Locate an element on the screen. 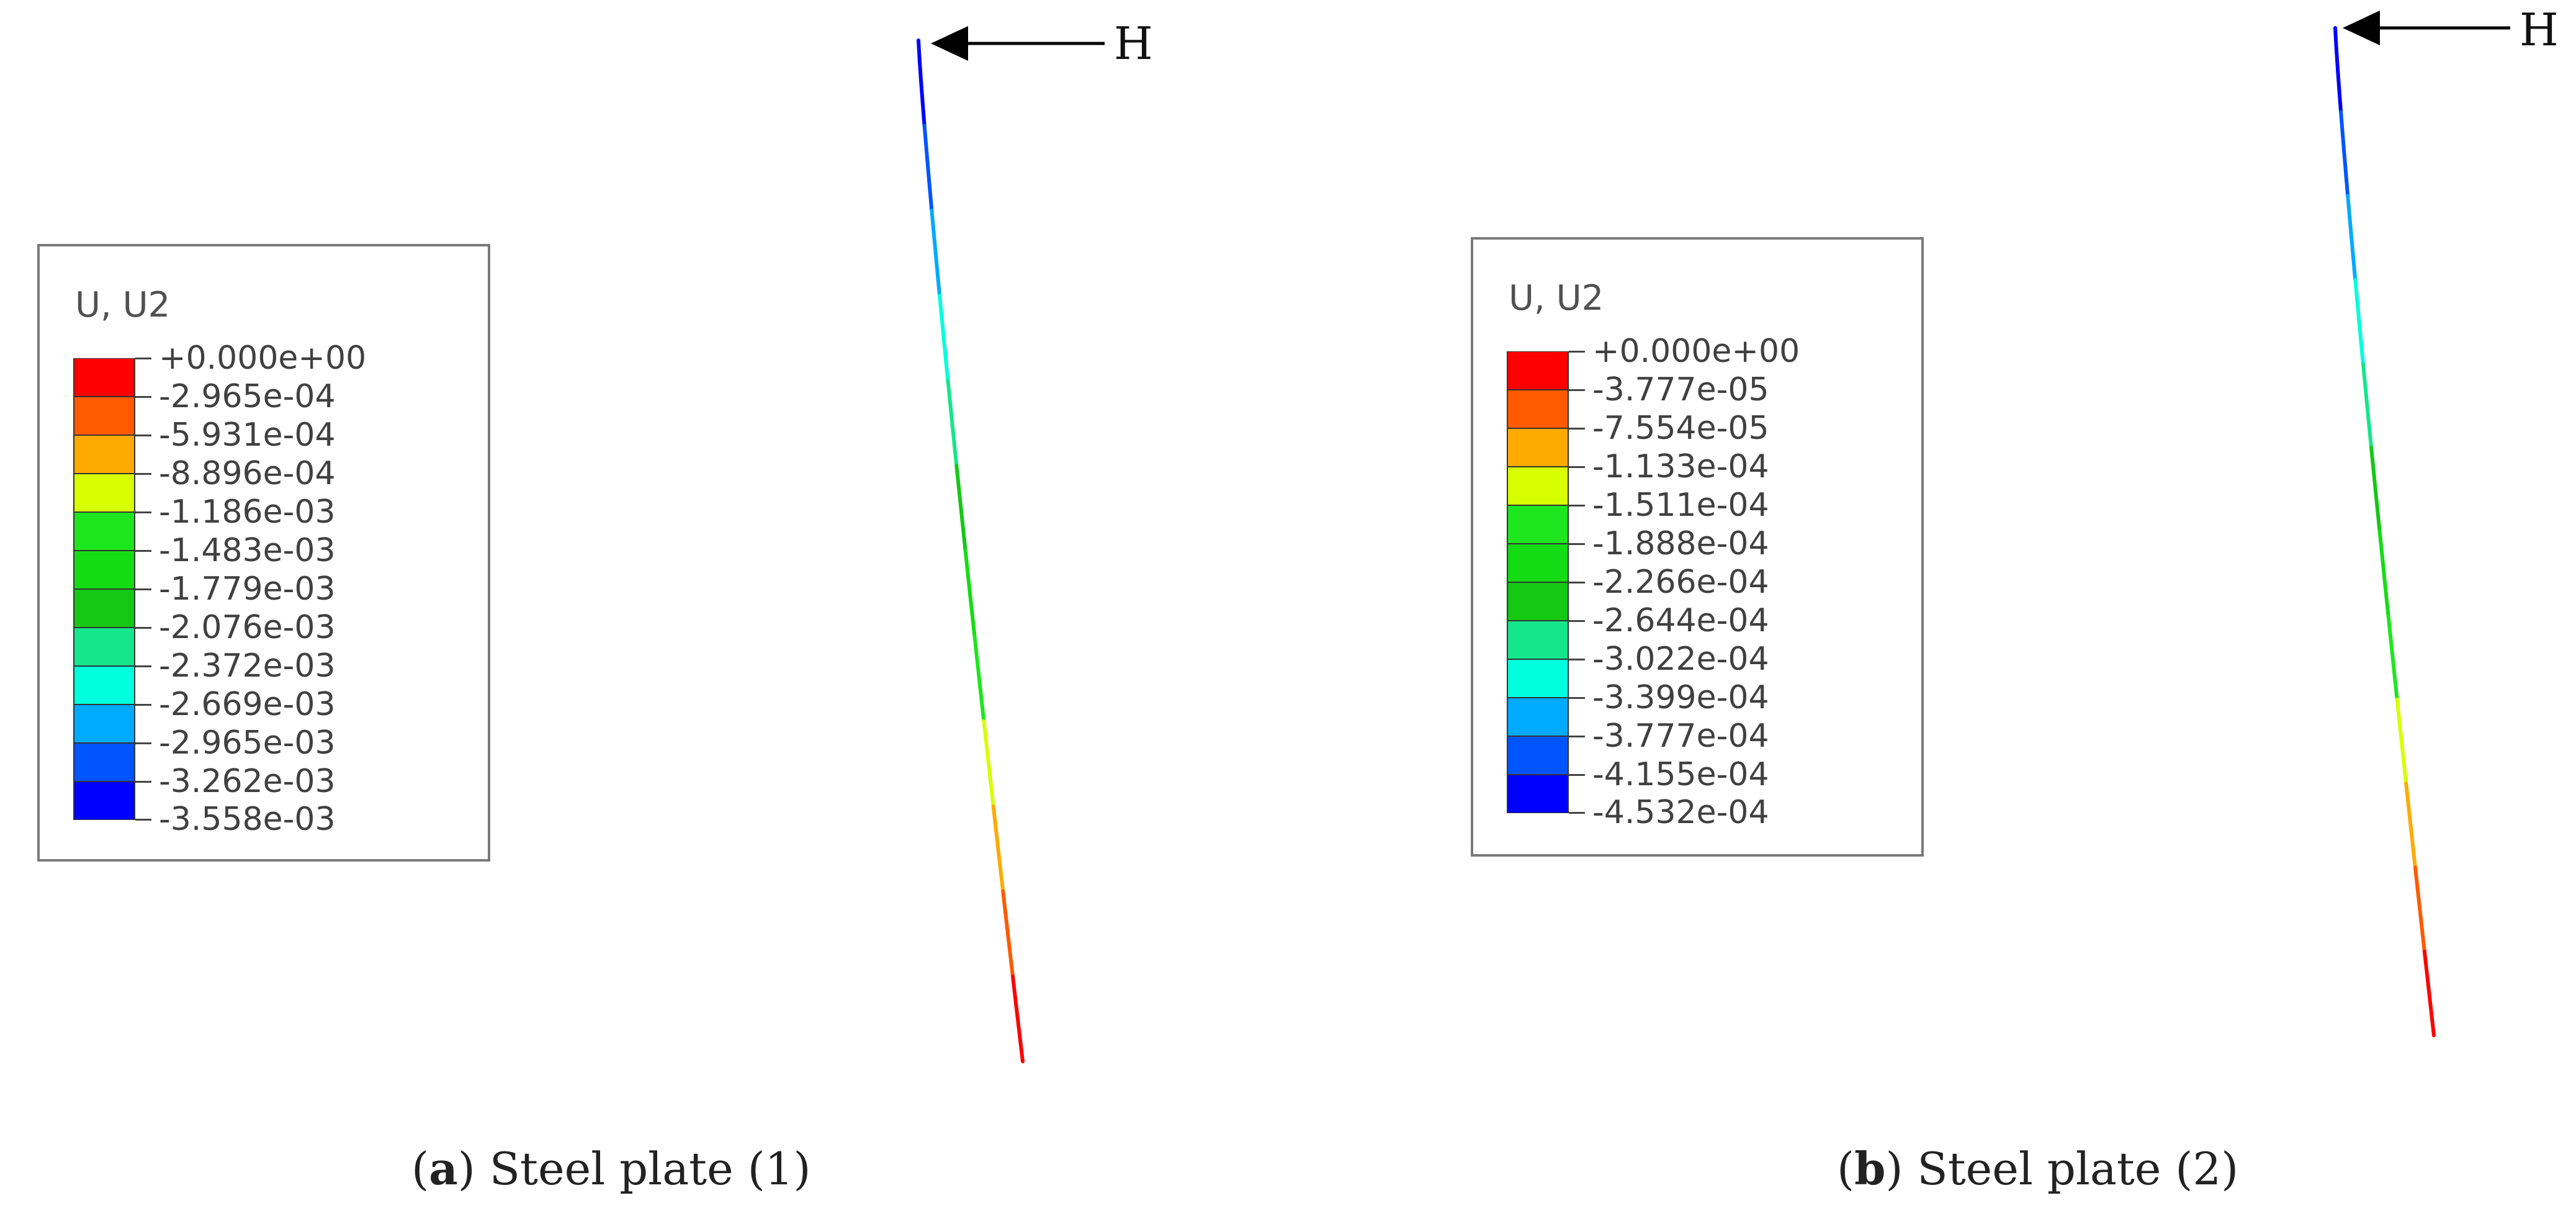 This screenshot has width=2576, height=1216. legend-label: -1.483e-03 is located at coordinates (248, 550).